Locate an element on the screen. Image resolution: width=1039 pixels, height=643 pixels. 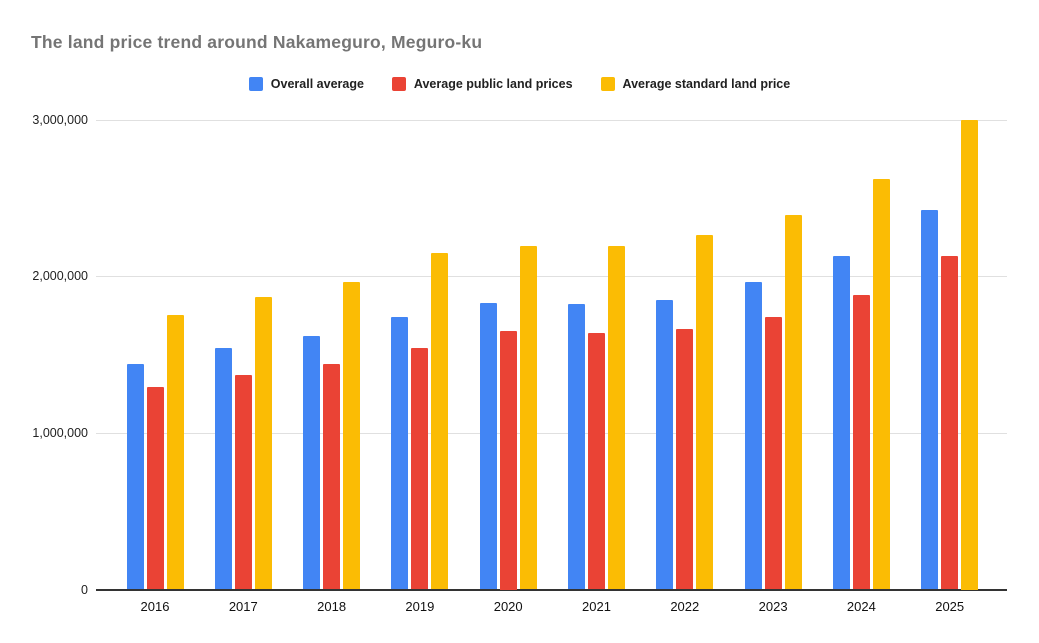
x-axis-line is located at coordinates (551, 590).